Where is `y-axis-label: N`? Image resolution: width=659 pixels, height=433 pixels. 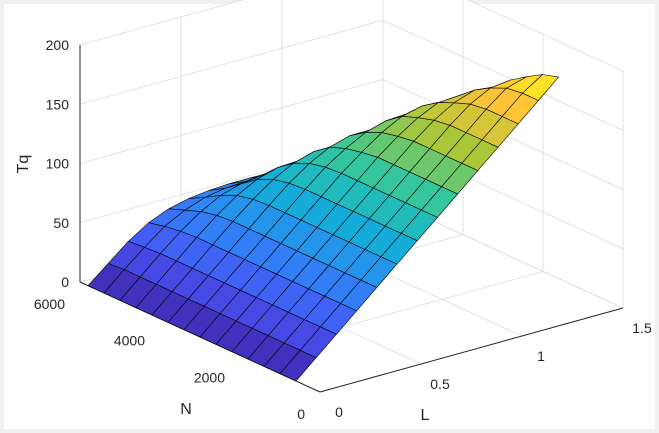
y-axis-label: N is located at coordinates (186, 409).